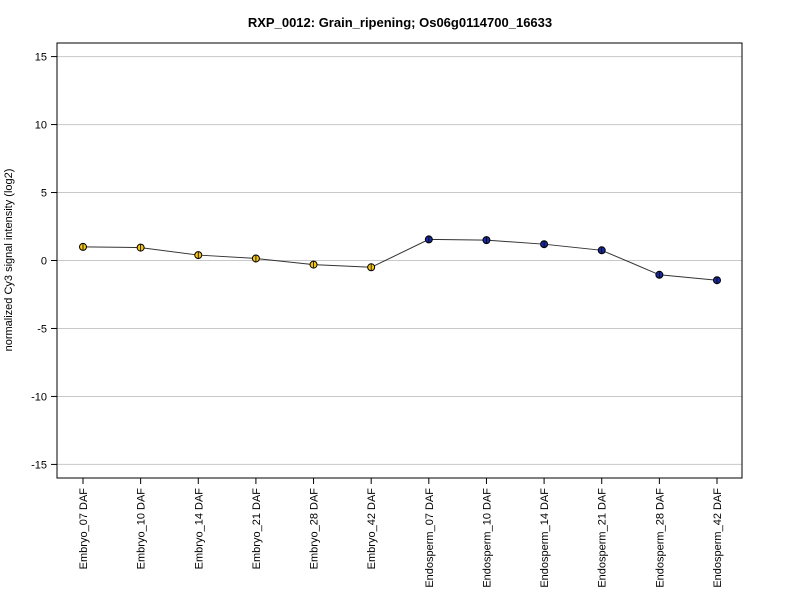 The width and height of the screenshot is (800, 600). I want to click on x-tick-label: Endosperm_21 DAF, so click(603, 538).